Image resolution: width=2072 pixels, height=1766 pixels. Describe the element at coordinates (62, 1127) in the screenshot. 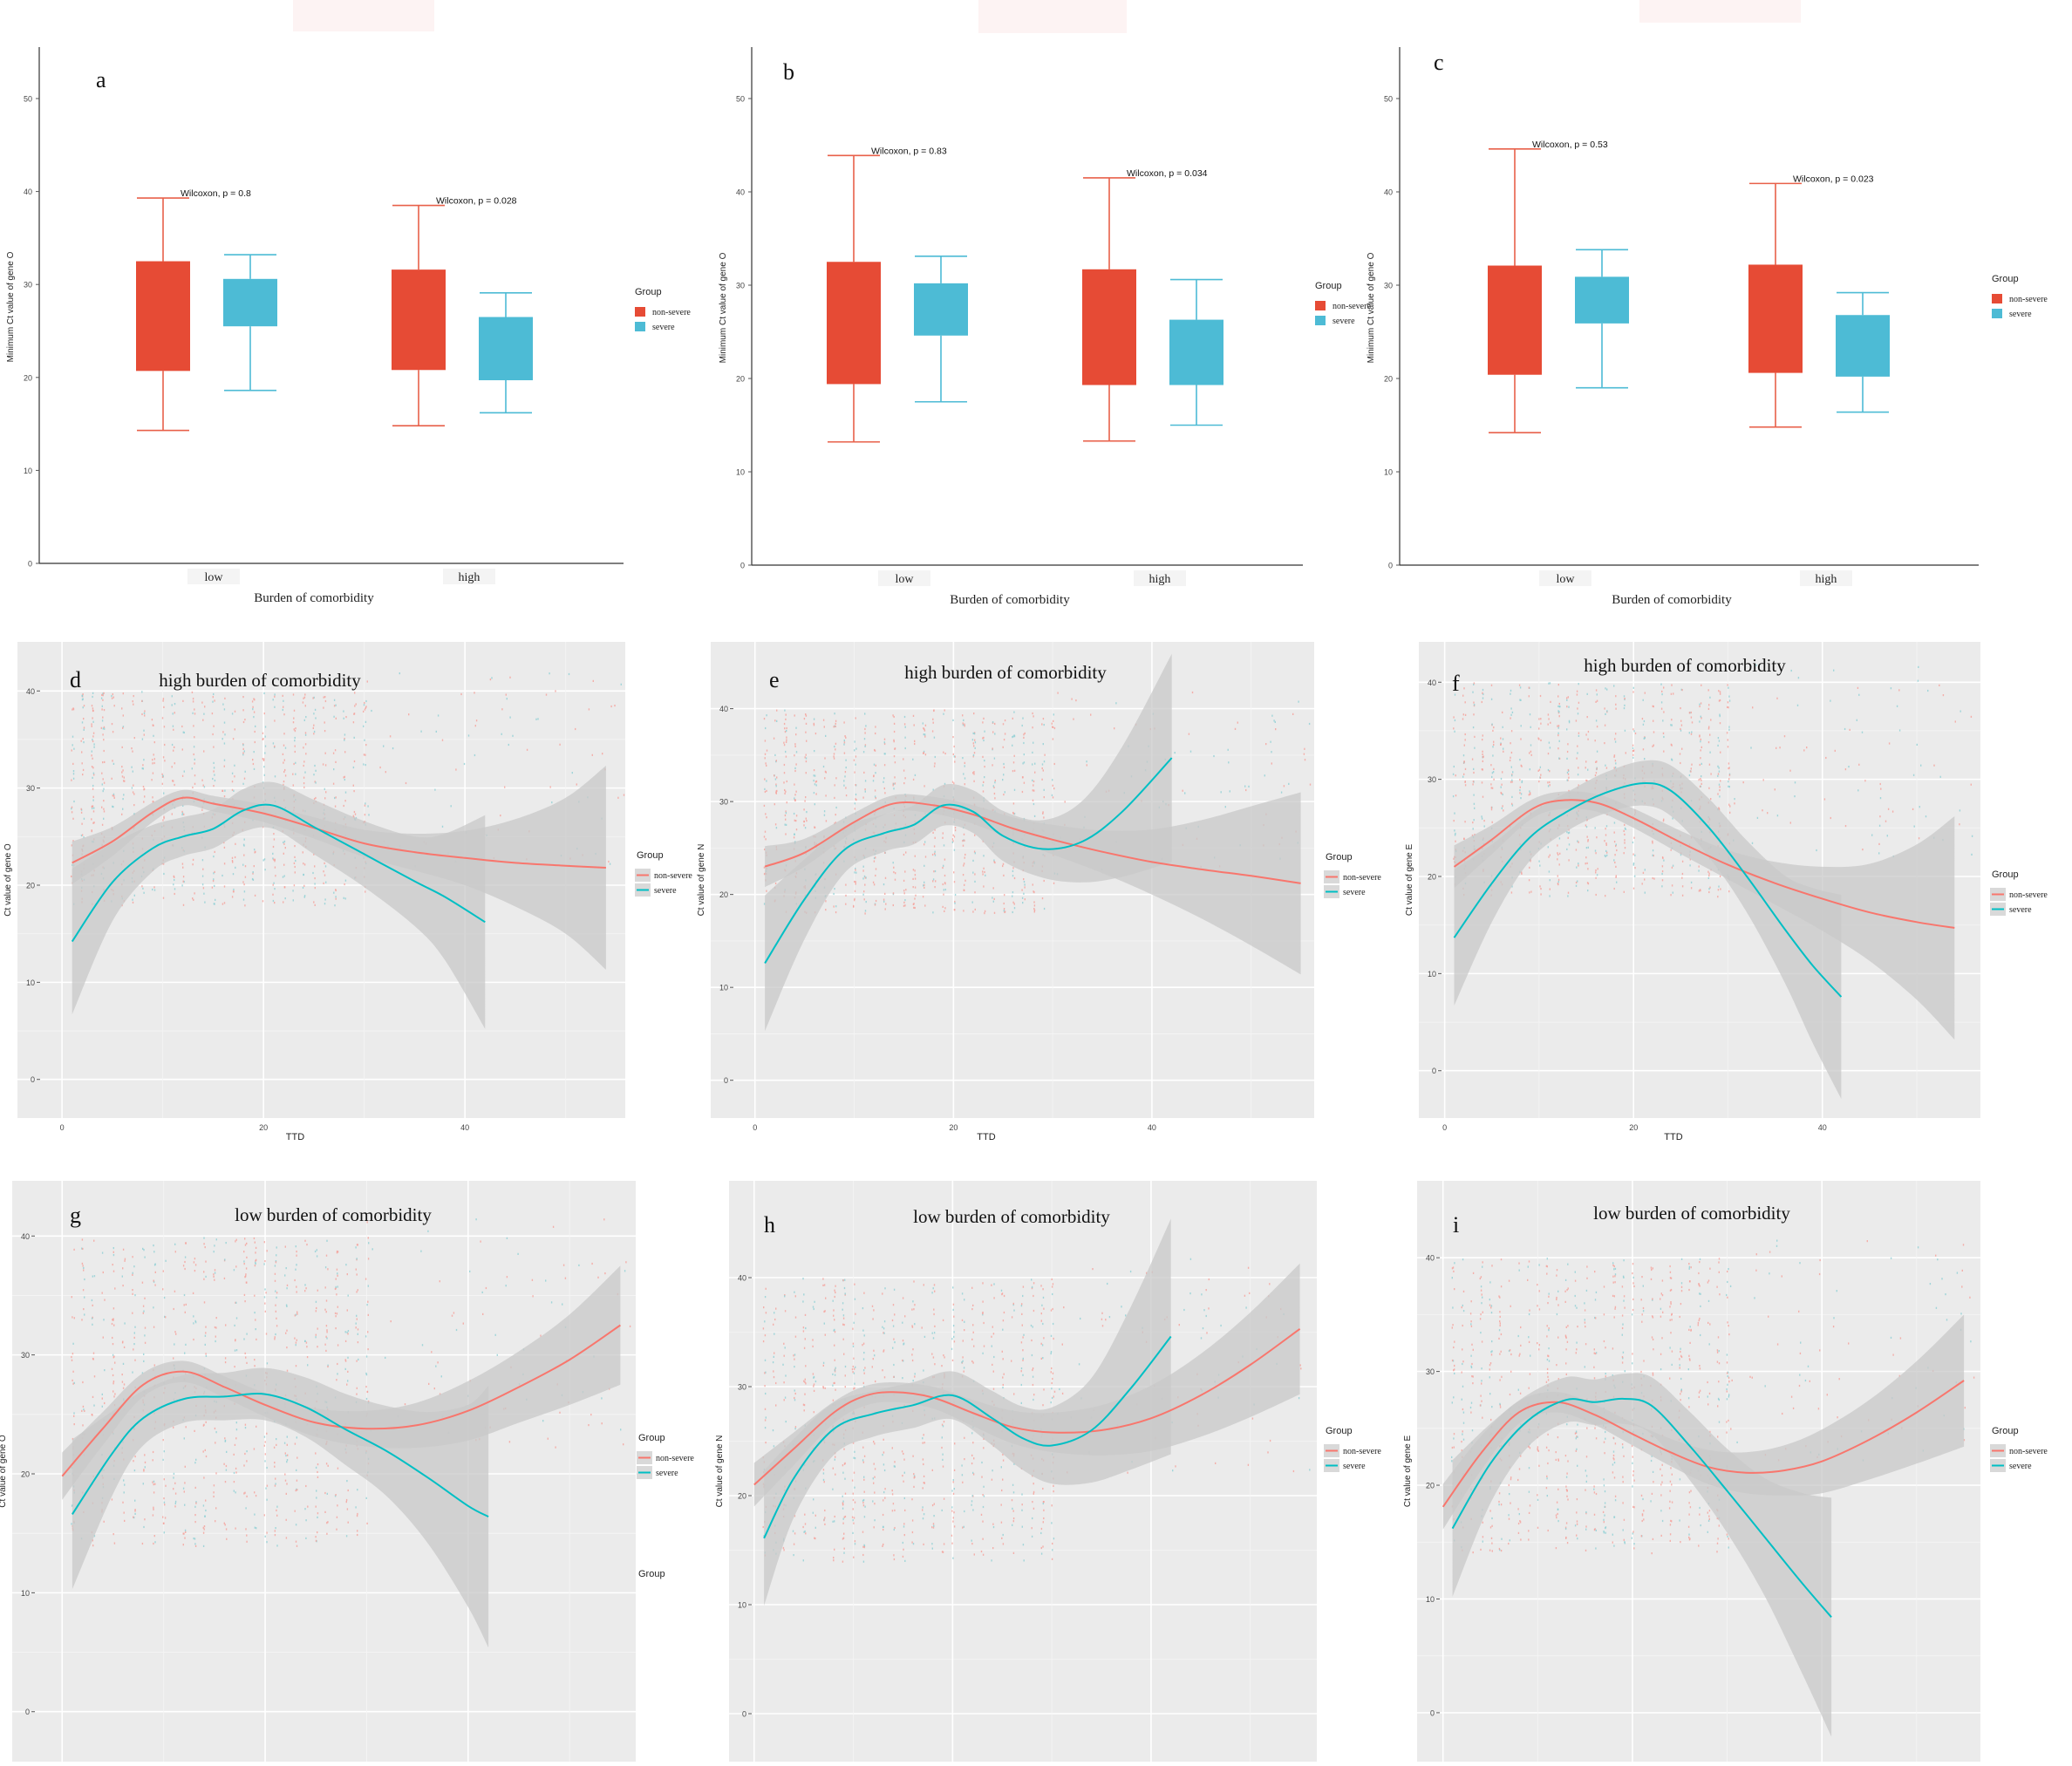

I see `x-tick-label: 0` at that location.